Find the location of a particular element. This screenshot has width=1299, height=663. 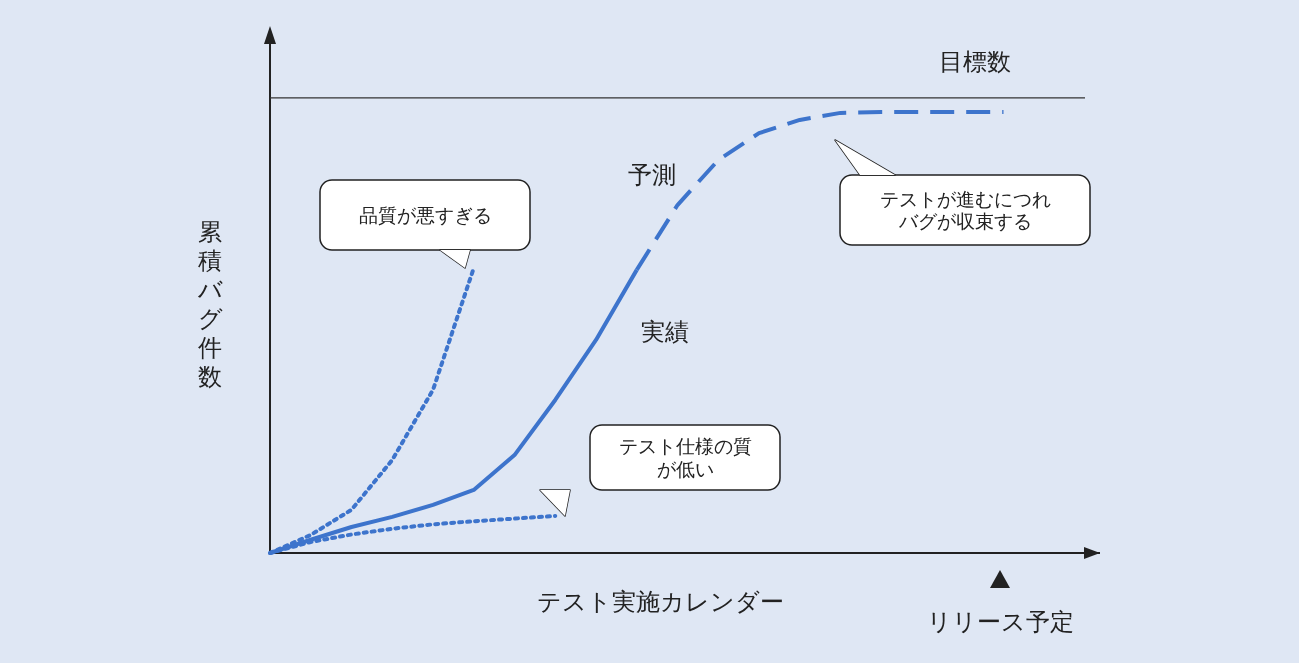

annotation: 品質が悪すぎる is located at coordinates (425, 215).